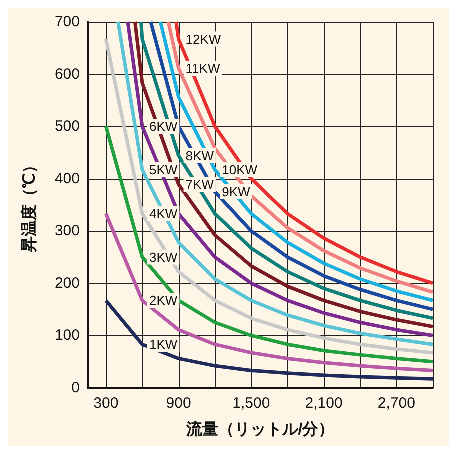  What do you see at coordinates (203, 68) in the screenshot?
I see `series-label: 11KW` at bounding box center [203, 68].